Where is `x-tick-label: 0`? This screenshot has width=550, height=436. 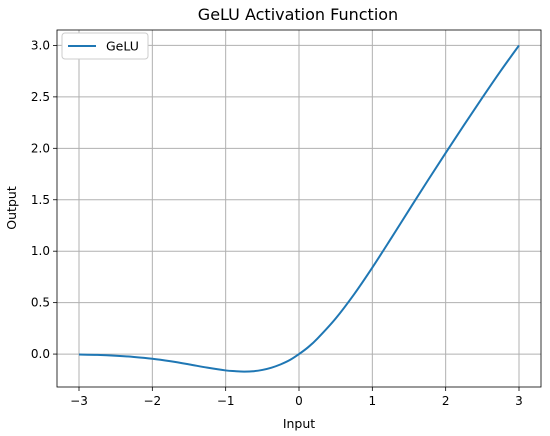
x-tick-label: 0 is located at coordinates (299, 401).